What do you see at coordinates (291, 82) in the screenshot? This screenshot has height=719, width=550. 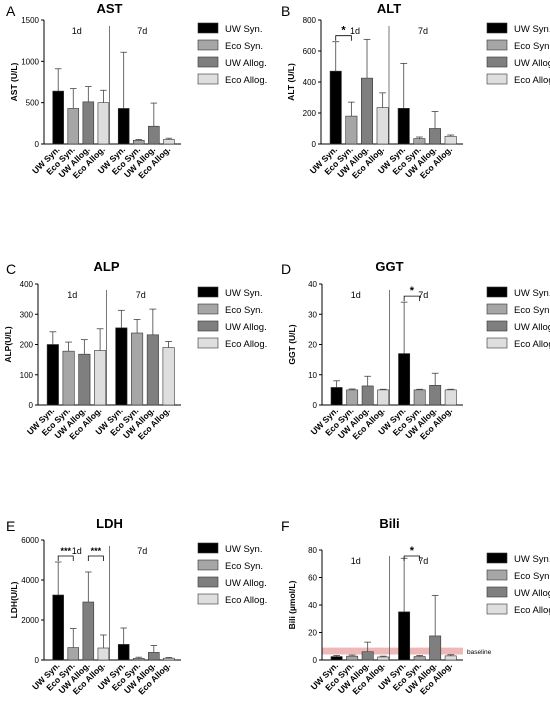 I see `y-axis-label: ALT (U/L)` at bounding box center [291, 82].